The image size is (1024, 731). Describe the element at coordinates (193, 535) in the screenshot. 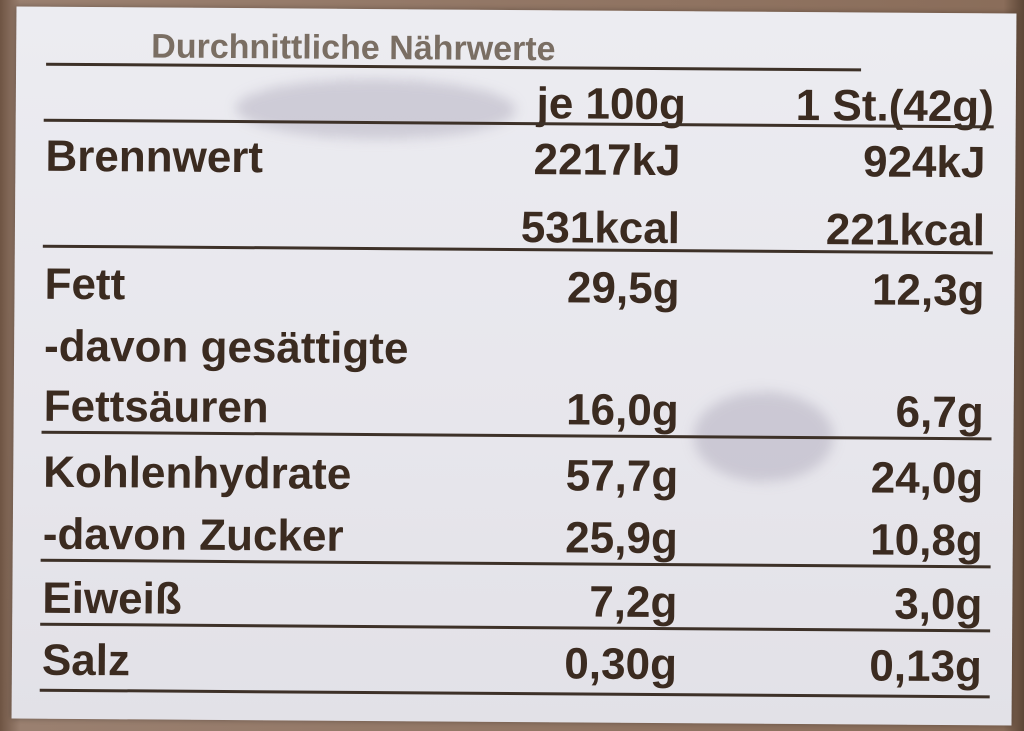

I see `nutrient-label: -davon Zucker` at that location.